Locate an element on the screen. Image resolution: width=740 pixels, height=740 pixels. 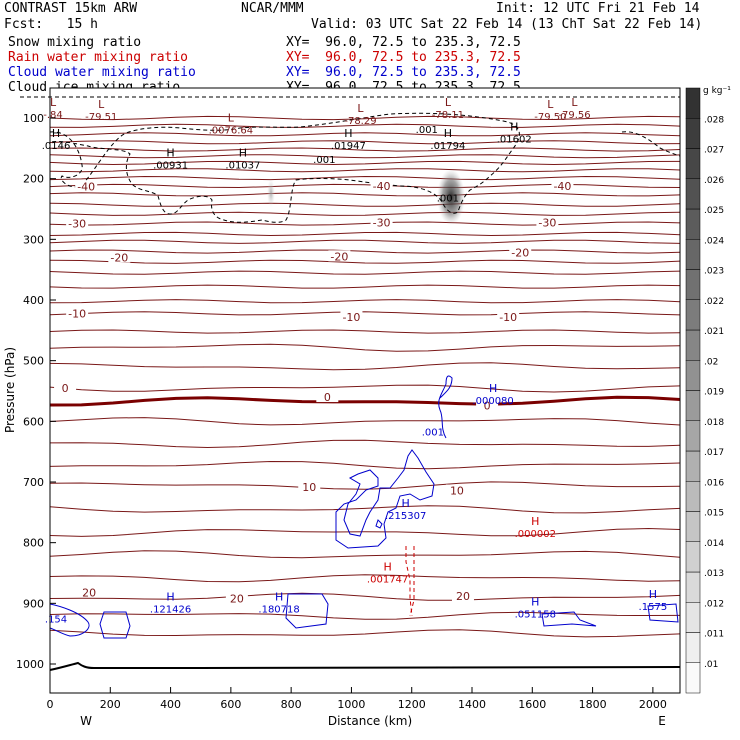
field-xy-cloud-water: XY= 96.0, 72.5 to 235.3, 72.5 is located at coordinates (403, 72).